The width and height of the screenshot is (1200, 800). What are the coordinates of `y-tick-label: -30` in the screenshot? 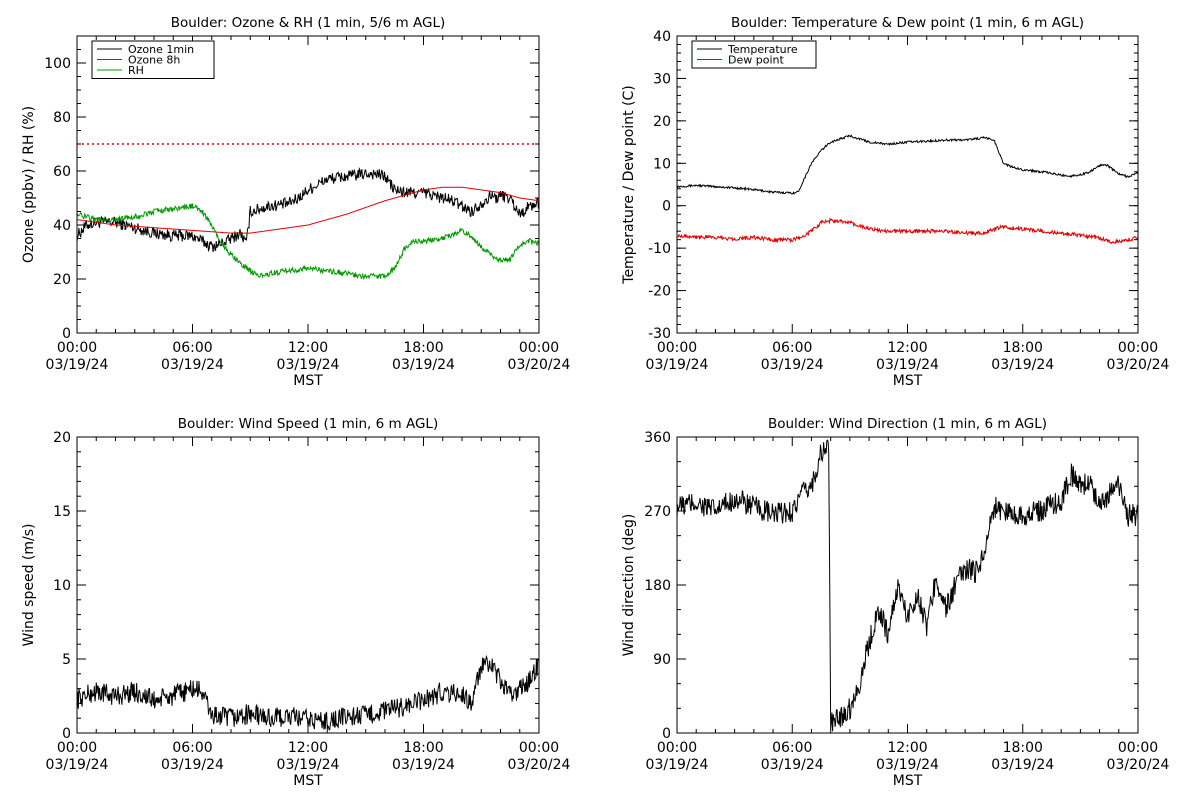 It's located at (659, 334).